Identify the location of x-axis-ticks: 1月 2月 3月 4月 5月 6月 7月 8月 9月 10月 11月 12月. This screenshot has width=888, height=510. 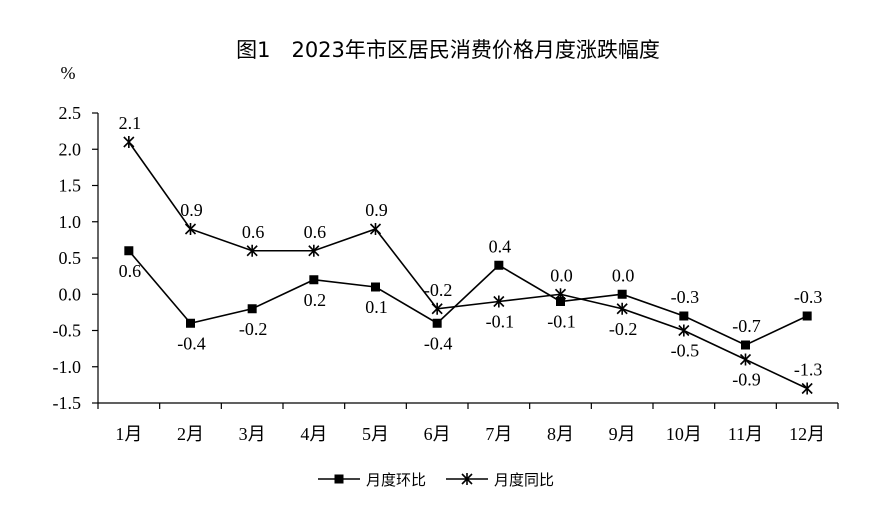
(468, 423).